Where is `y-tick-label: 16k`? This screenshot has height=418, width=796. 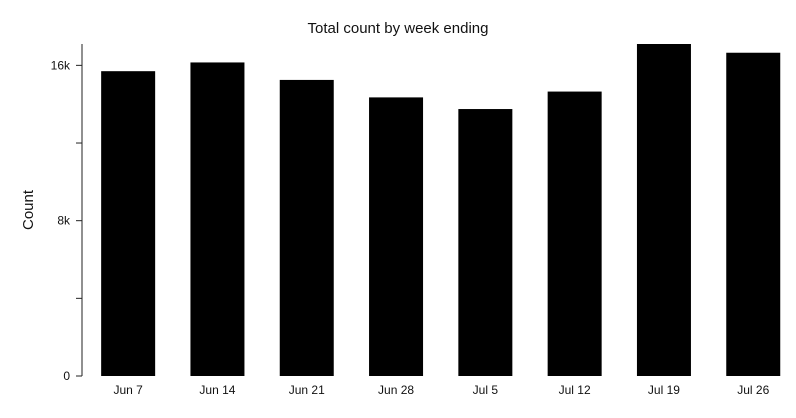
y-tick-label: 16k is located at coordinates (61, 65).